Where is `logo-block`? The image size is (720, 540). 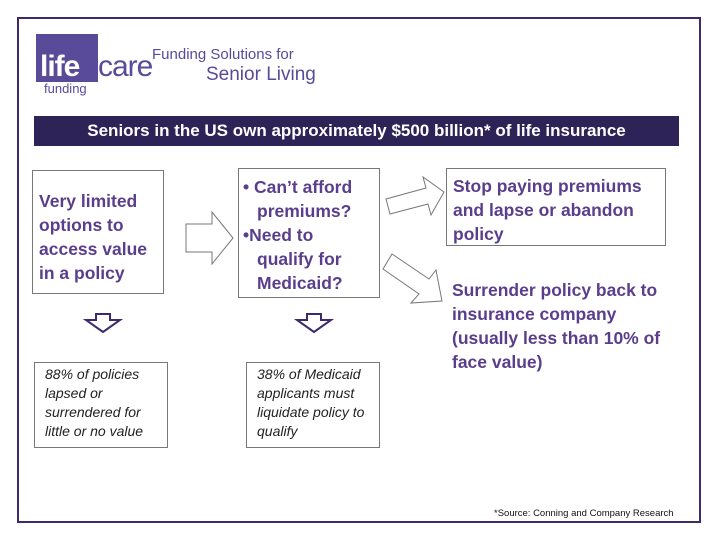
logo-block is located at coordinates (67, 58).